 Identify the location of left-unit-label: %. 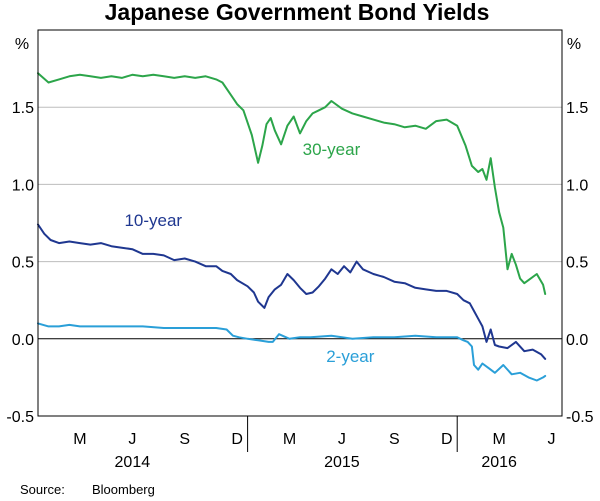
(22, 44).